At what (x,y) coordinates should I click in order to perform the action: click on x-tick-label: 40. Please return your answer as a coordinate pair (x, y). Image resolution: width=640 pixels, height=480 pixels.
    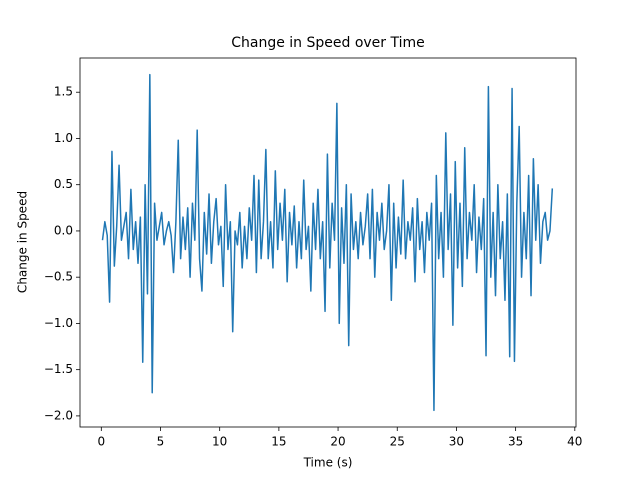
    Looking at the image, I should click on (574, 442).